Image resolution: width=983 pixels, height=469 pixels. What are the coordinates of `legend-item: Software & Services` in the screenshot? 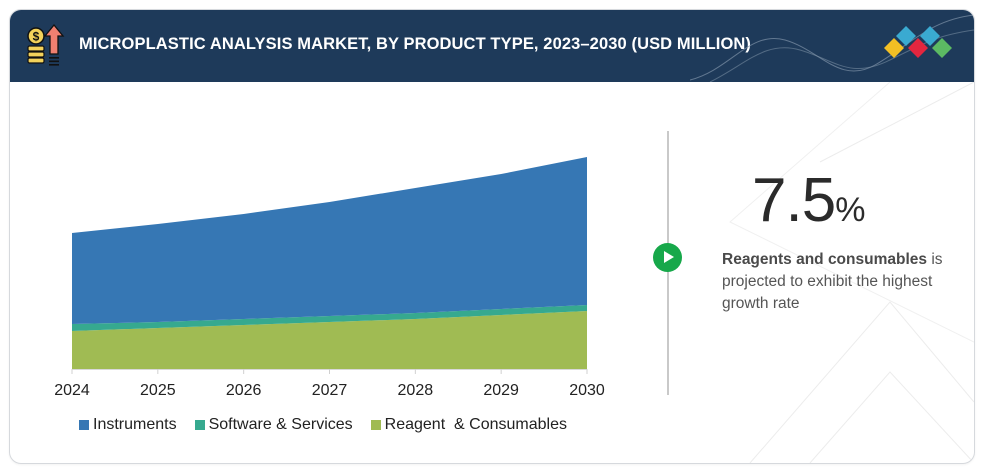 It's located at (273, 425).